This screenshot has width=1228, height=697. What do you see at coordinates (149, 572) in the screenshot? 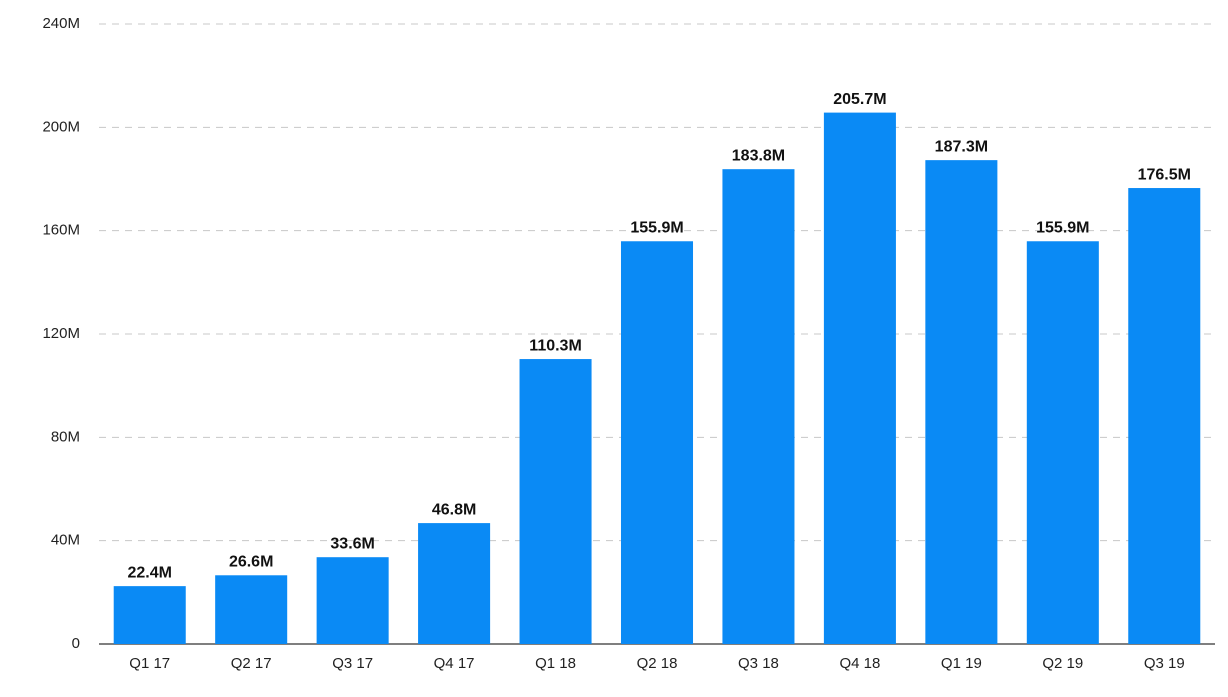
I see `data-label: 22.4M` at bounding box center [149, 572].